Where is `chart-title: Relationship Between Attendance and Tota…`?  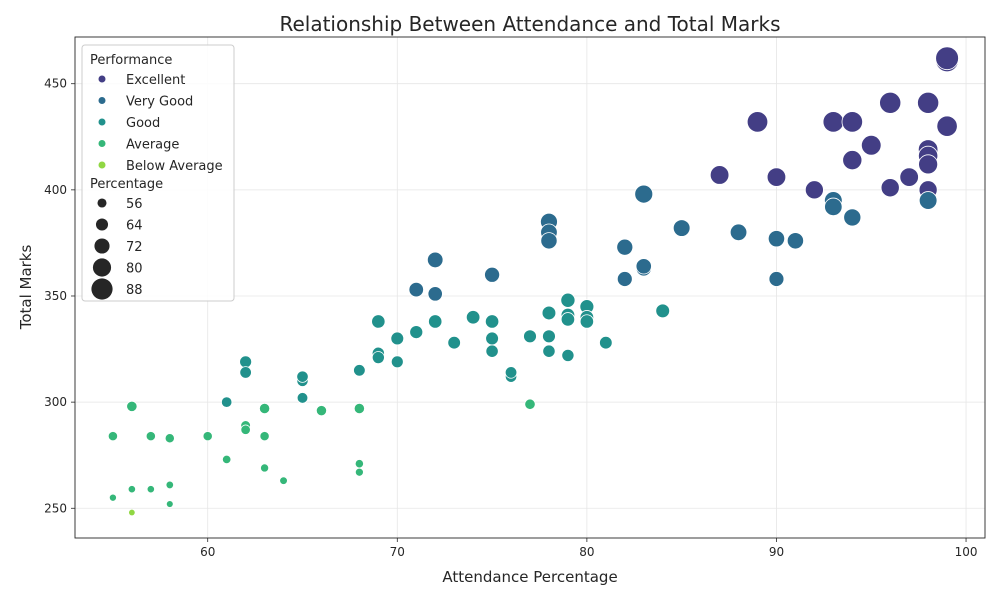
chart-title: Relationship Between Attendance and Tota… is located at coordinates (529, 24).